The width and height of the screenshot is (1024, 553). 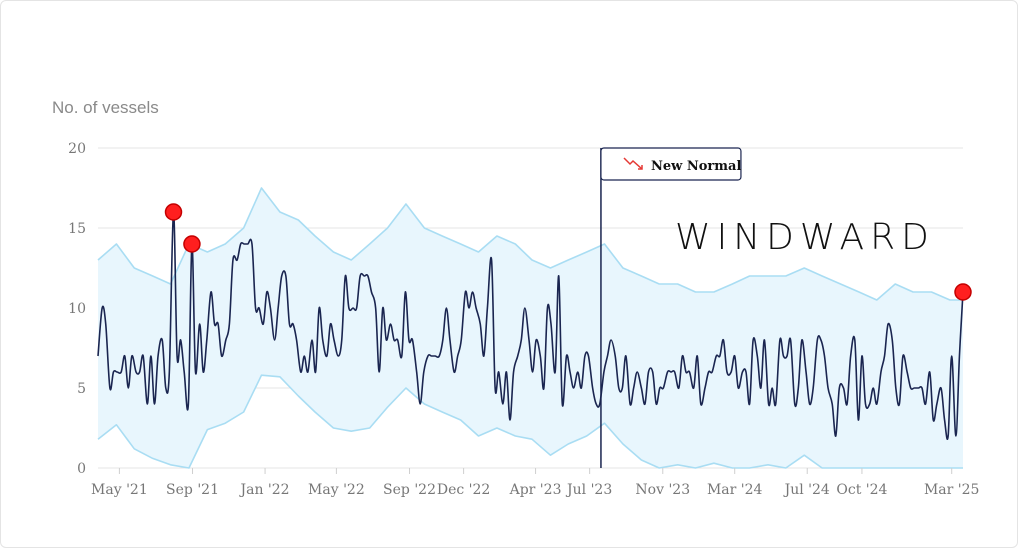 I want to click on x-tick-label: Jul '24, so click(x=806, y=490).